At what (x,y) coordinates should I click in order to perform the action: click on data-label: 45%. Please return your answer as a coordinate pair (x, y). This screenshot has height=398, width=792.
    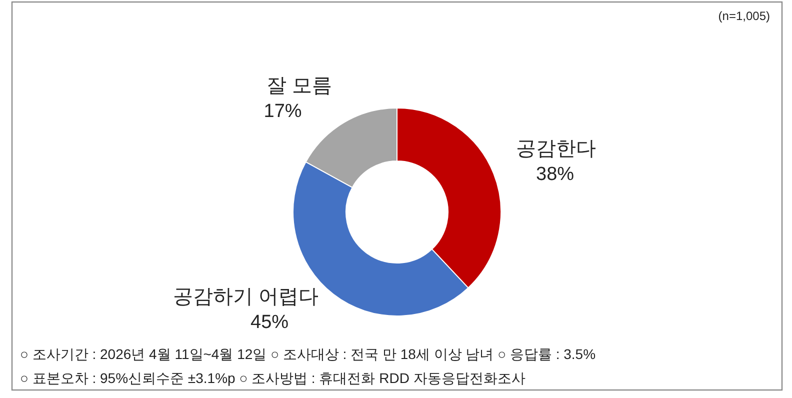
    Looking at the image, I should click on (269, 323).